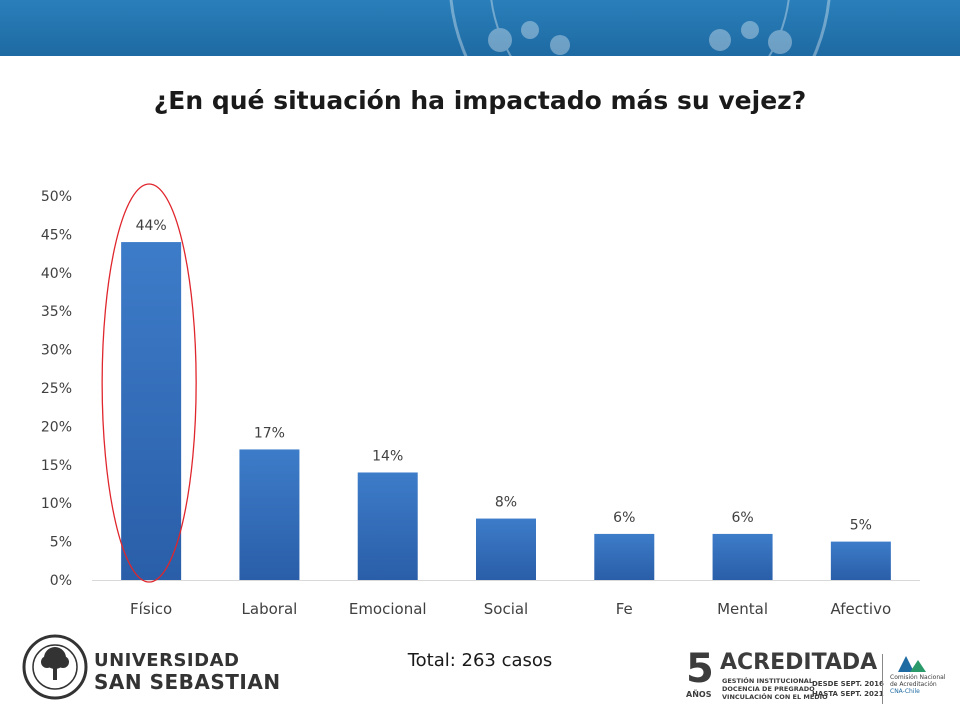 This screenshot has height=720, width=960. What do you see at coordinates (151, 609) in the screenshot?
I see `category-label-0: Físico` at bounding box center [151, 609].